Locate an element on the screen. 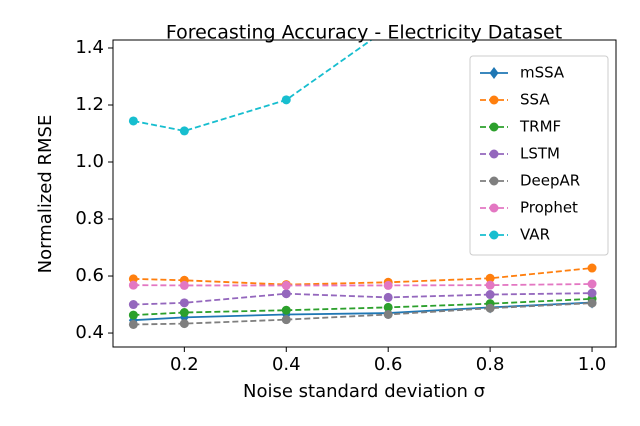 The height and width of the screenshot is (426, 640). y-tick-label: 1.2 is located at coordinates (89, 104).